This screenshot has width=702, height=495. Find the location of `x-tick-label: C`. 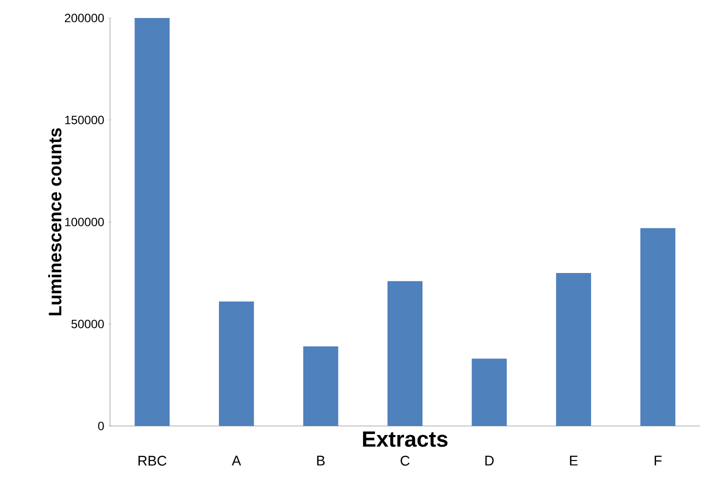

x-tick-label: C is located at coordinates (405, 461).